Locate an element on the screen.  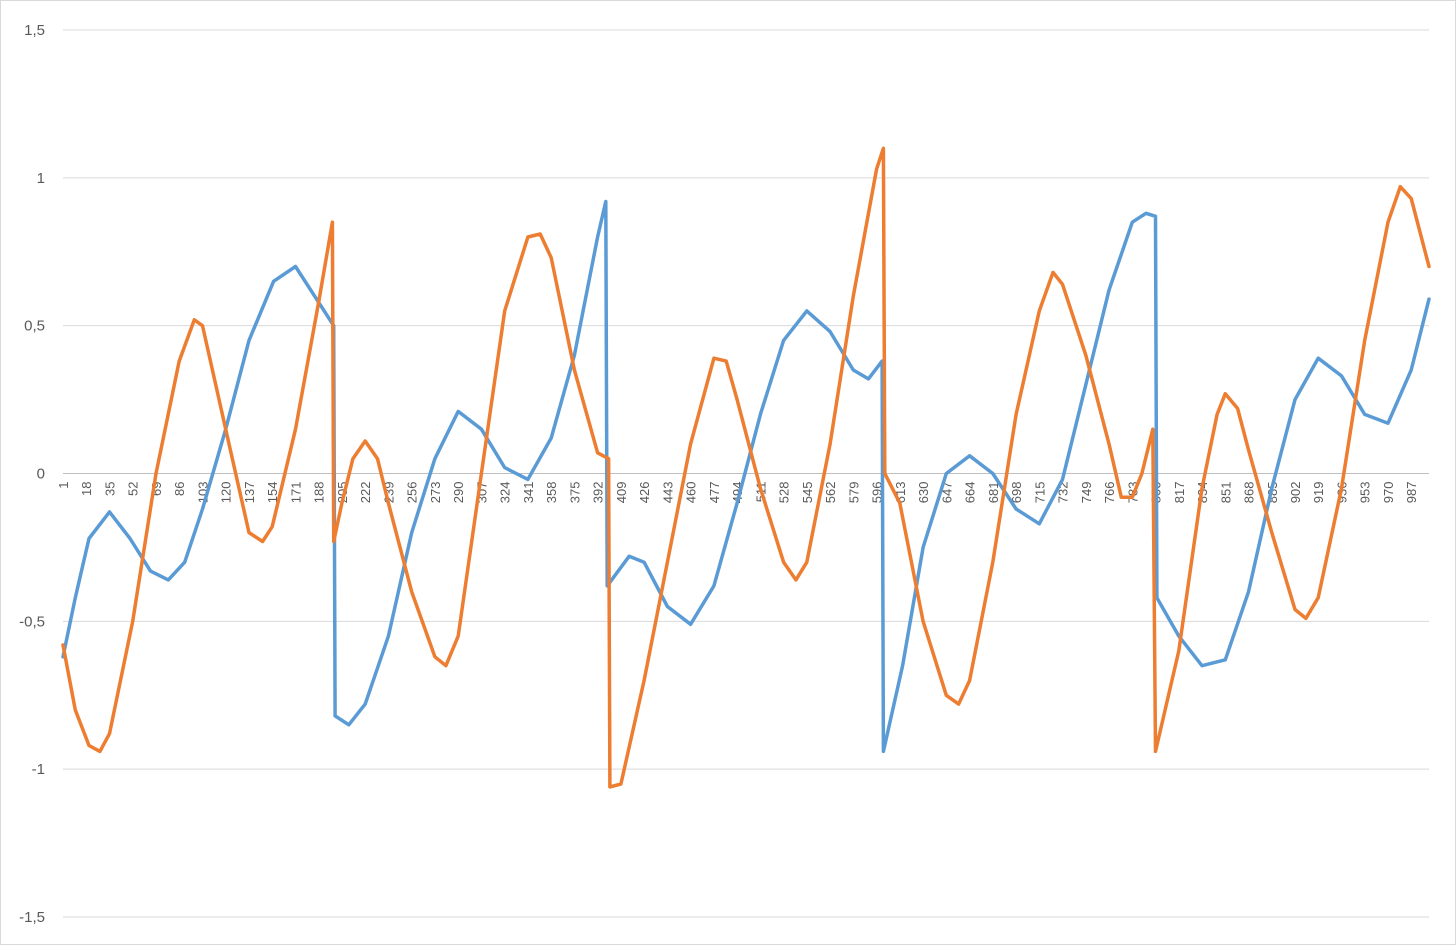
x-tick-label: 562 is located at coordinates (830, 493).